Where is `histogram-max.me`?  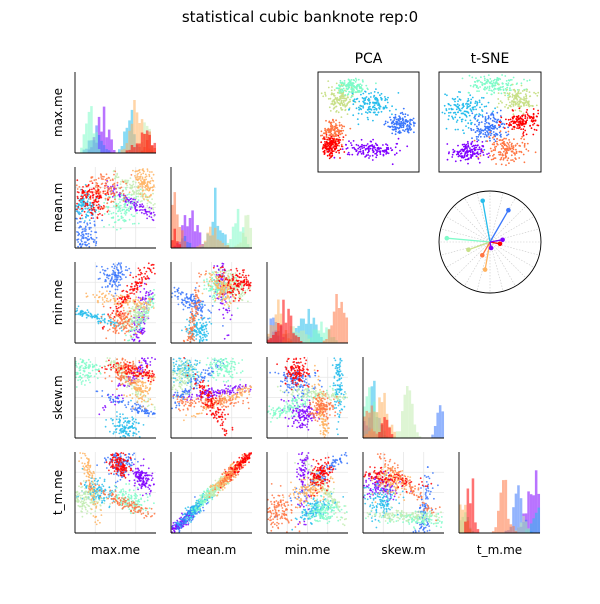 histogram-max.me is located at coordinates (115, 112).